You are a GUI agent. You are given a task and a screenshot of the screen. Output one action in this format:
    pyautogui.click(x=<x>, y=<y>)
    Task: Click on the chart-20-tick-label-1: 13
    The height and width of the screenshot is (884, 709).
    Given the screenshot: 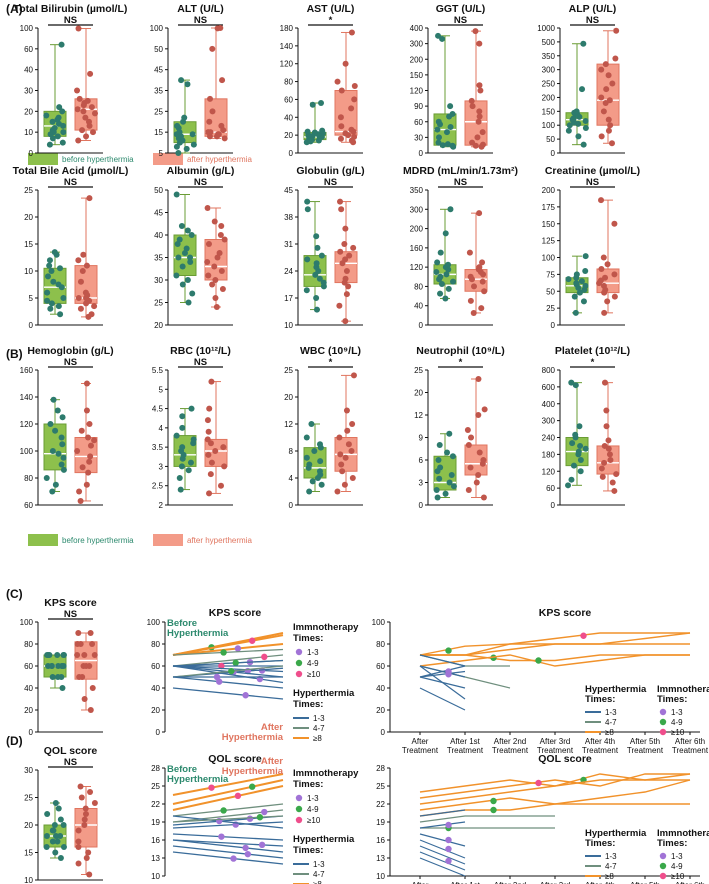 What is the action you would take?
    pyautogui.click(x=380, y=858)
    